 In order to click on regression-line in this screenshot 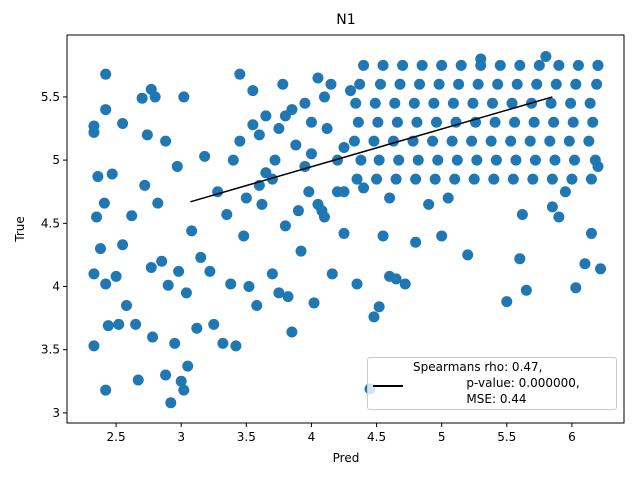, I will do `click(371, 149)`.